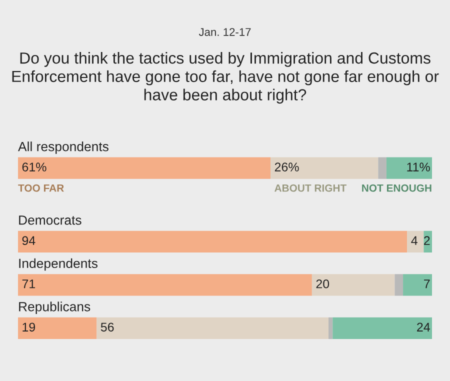 This screenshot has height=381, width=450. What do you see at coordinates (29, 284) in the screenshot?
I see `data-label: 71` at bounding box center [29, 284].